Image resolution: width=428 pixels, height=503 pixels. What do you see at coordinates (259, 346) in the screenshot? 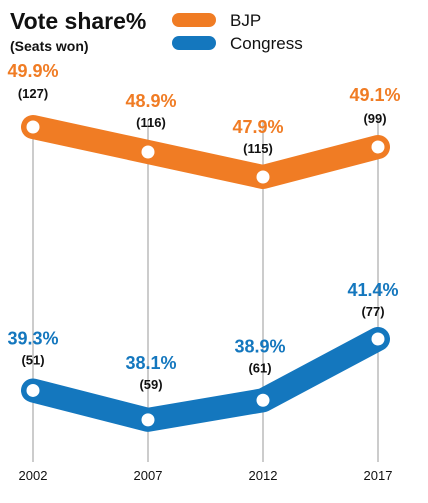
I see `value-label-congress-2012: 38.9%` at bounding box center [259, 346].